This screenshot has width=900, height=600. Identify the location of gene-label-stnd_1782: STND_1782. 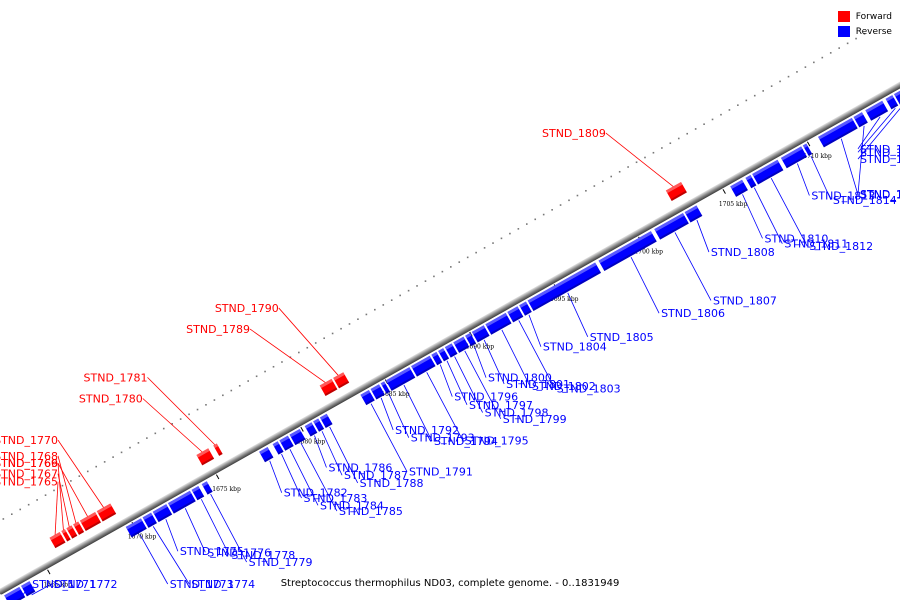
(316, 493).